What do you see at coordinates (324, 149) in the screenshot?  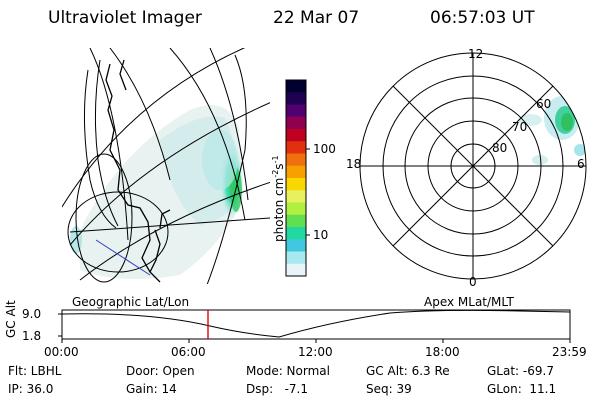 I see `colorbar-tick-100: 100` at bounding box center [324, 149].